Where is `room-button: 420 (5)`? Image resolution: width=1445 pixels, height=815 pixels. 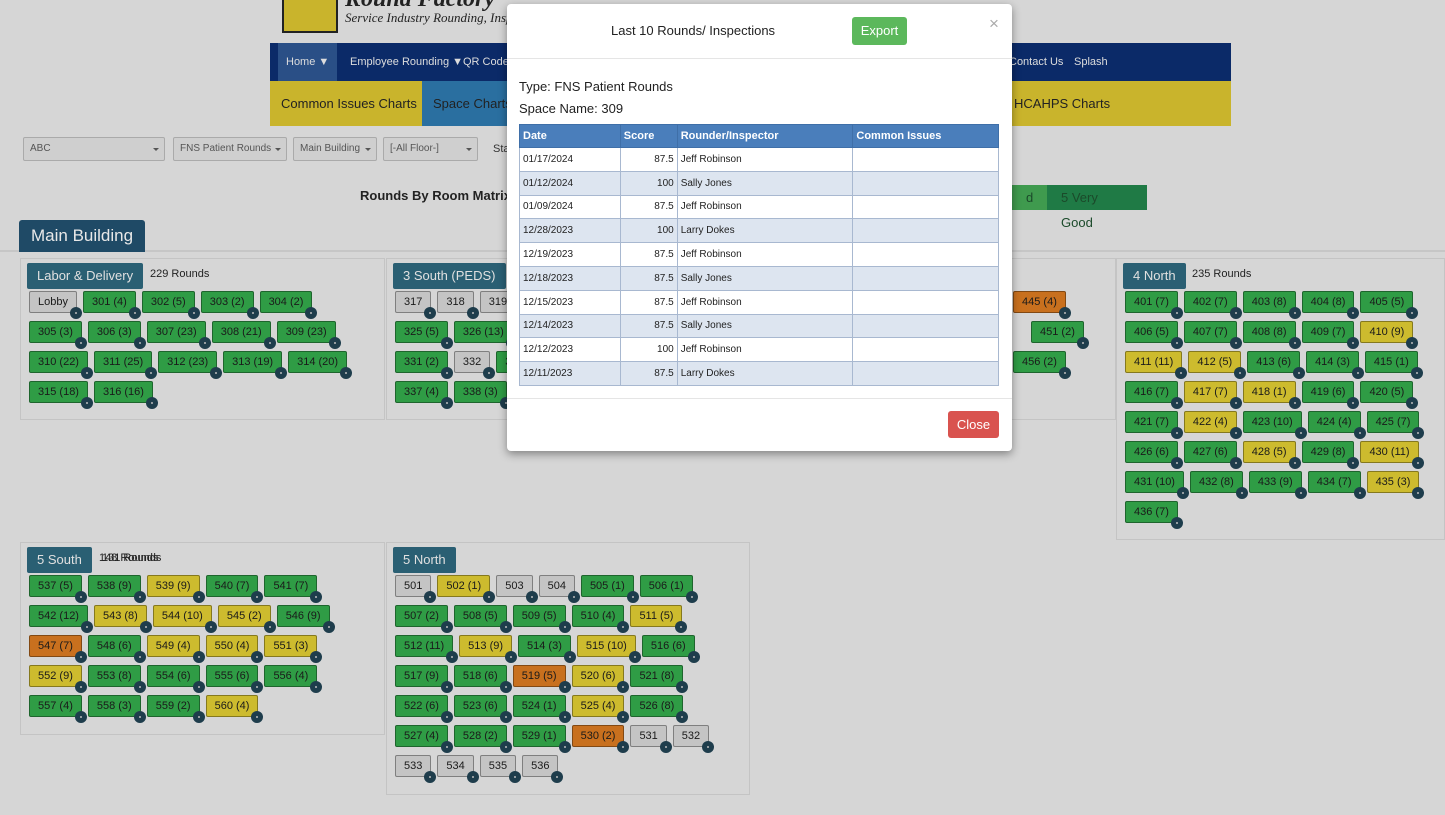
room-button: 420 (5) is located at coordinates (1389, 395).